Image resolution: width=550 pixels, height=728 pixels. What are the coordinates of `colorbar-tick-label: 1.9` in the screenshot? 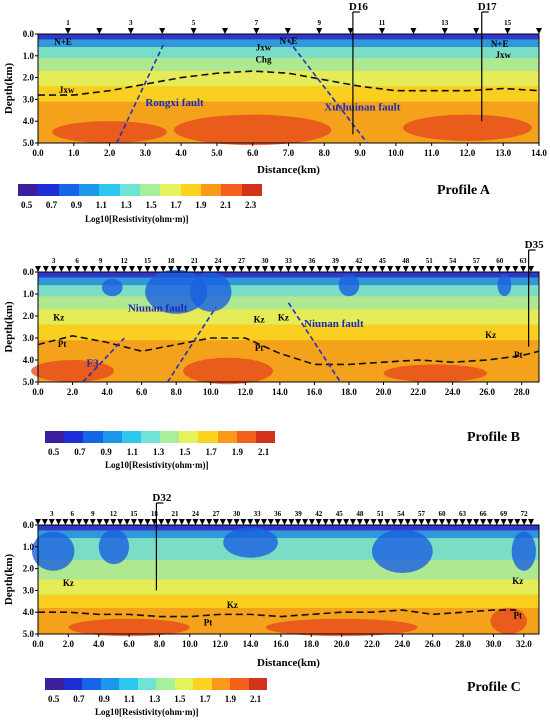 It's located at (237, 452).